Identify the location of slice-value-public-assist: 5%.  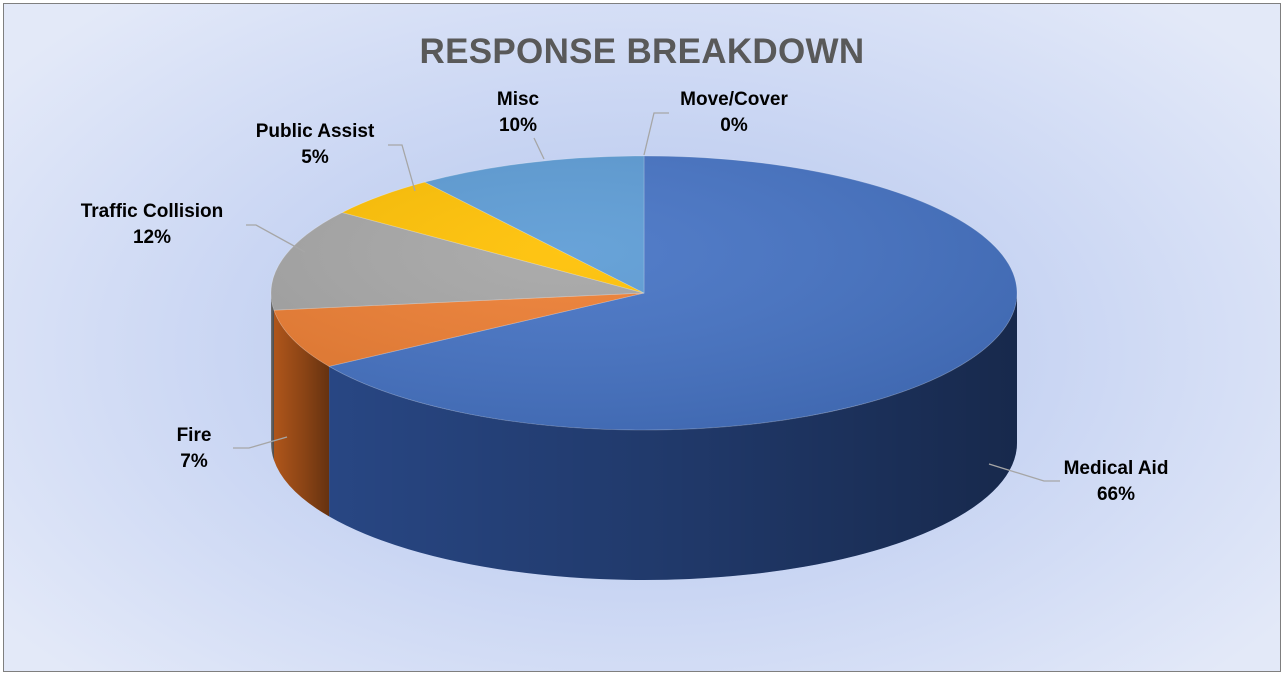
(315, 157).